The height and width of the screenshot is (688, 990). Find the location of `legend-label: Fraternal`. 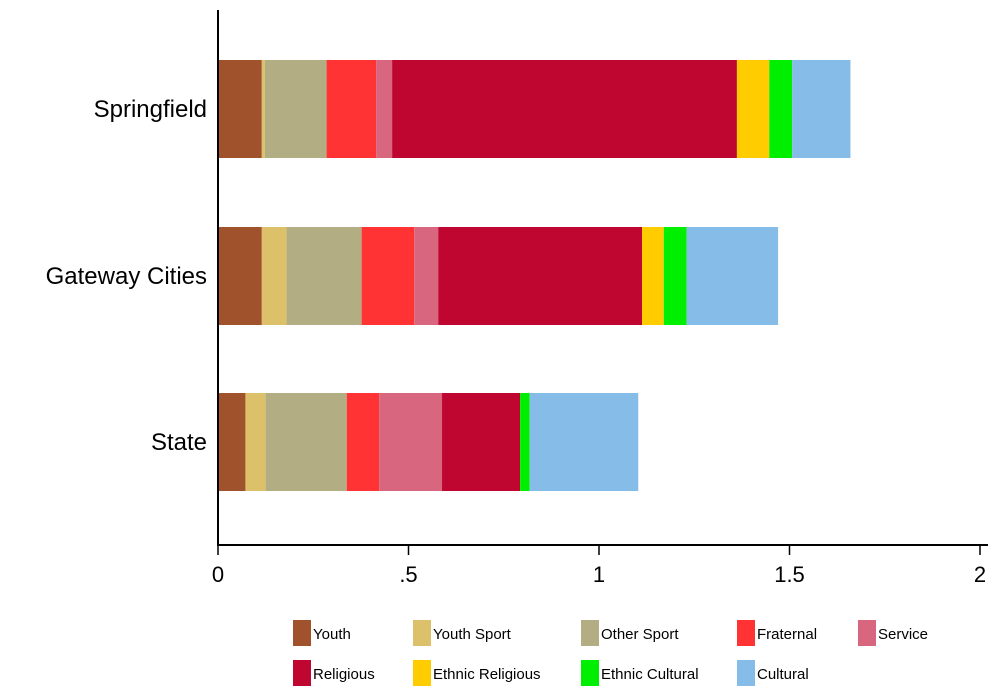

legend-label: Fraternal is located at coordinates (787, 634).